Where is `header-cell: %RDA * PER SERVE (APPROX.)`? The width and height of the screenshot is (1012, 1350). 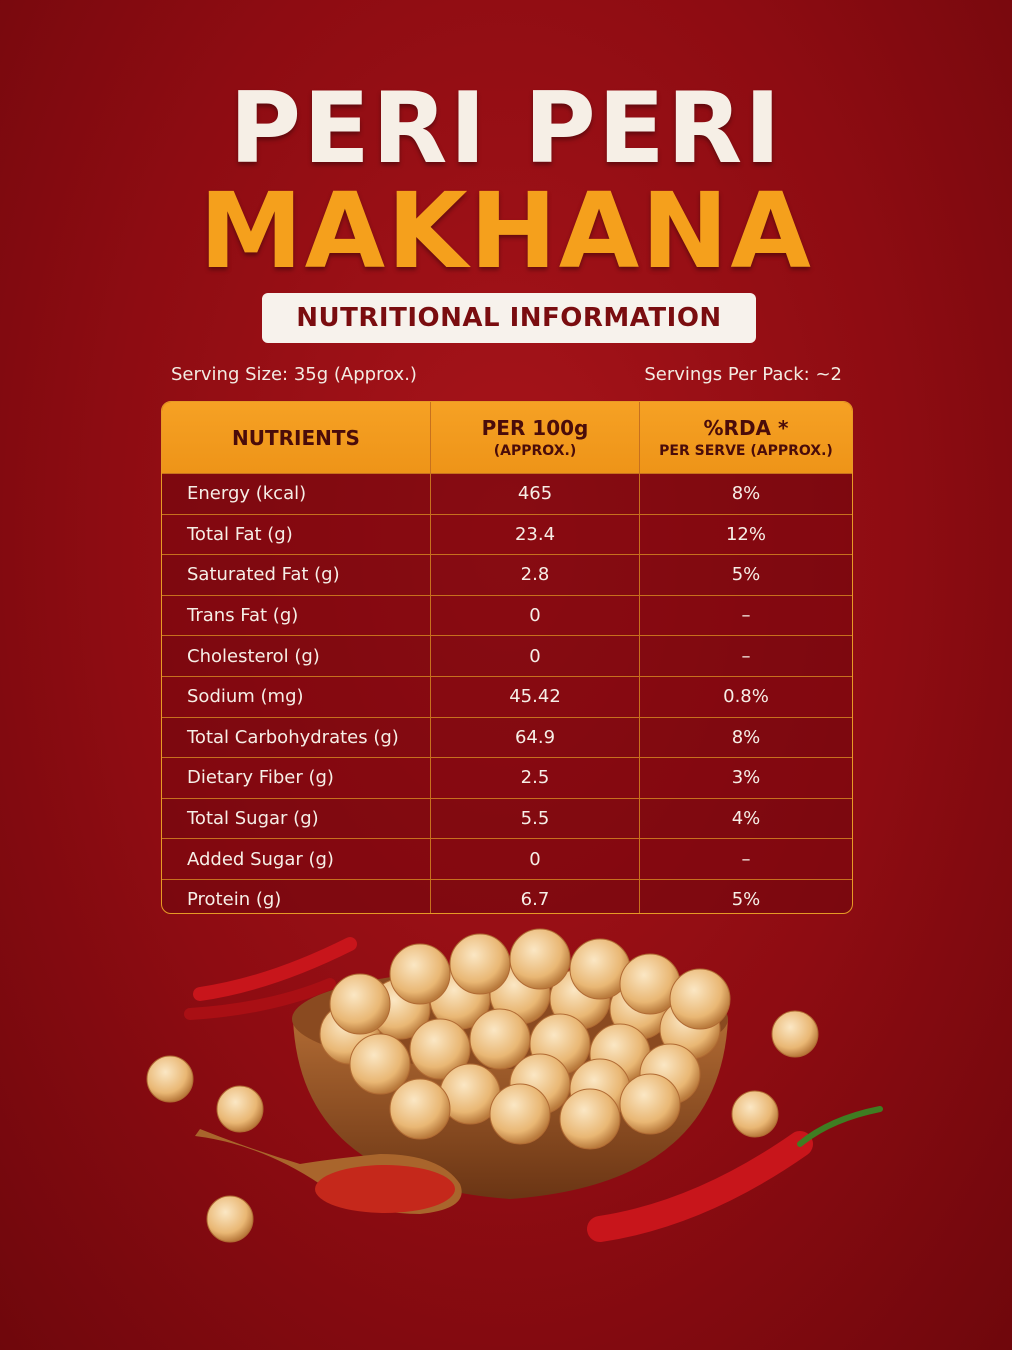
header-cell: %RDA * PER SERVE (APPROX.) is located at coordinates (746, 437).